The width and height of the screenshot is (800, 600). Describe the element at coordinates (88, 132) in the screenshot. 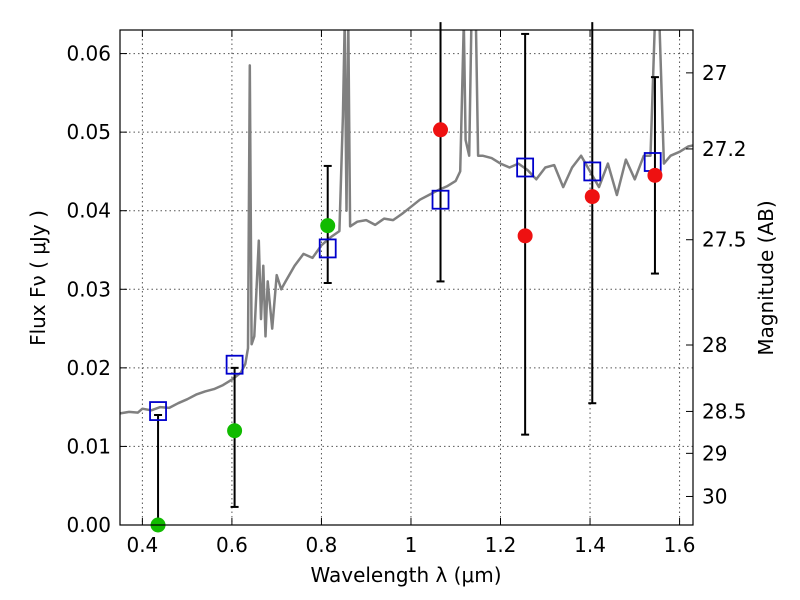

I see `y-tick-label: 0.05` at that location.